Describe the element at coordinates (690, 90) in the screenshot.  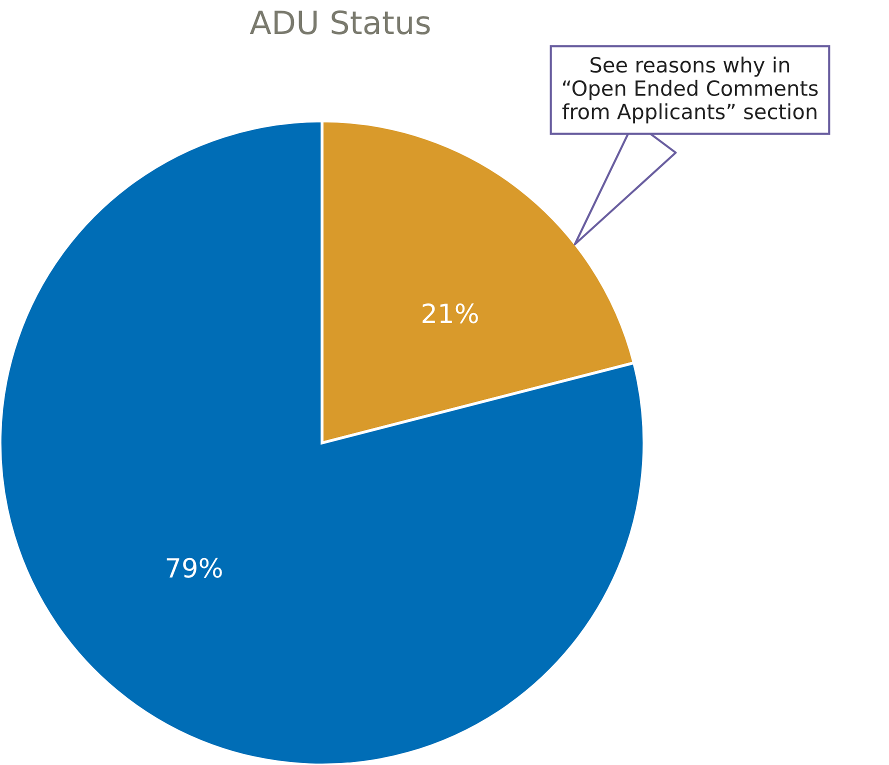
I see `text: See reasons why in “Open Ended Comments from Applicants” section` at that location.